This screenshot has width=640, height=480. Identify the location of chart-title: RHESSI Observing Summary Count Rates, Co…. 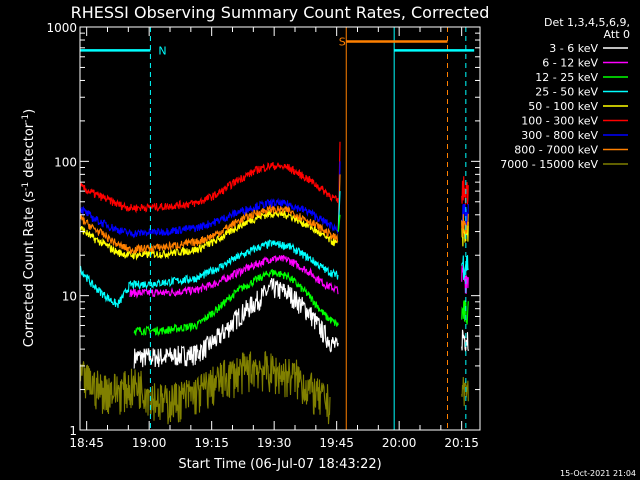
(280, 12).